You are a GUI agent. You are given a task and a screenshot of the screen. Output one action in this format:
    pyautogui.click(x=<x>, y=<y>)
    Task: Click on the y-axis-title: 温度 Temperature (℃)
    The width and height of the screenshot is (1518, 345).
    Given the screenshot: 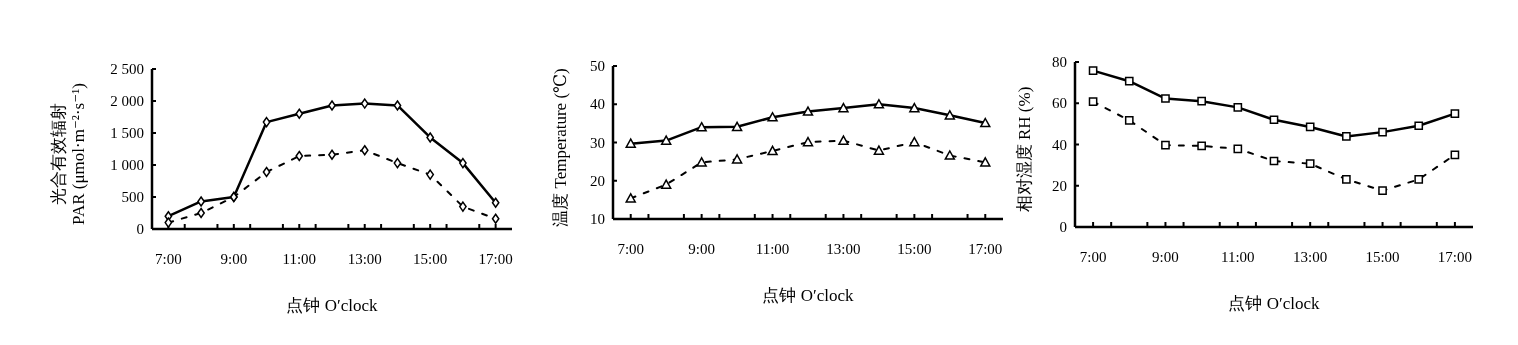 What is the action you would take?
    pyautogui.click(x=560, y=147)
    